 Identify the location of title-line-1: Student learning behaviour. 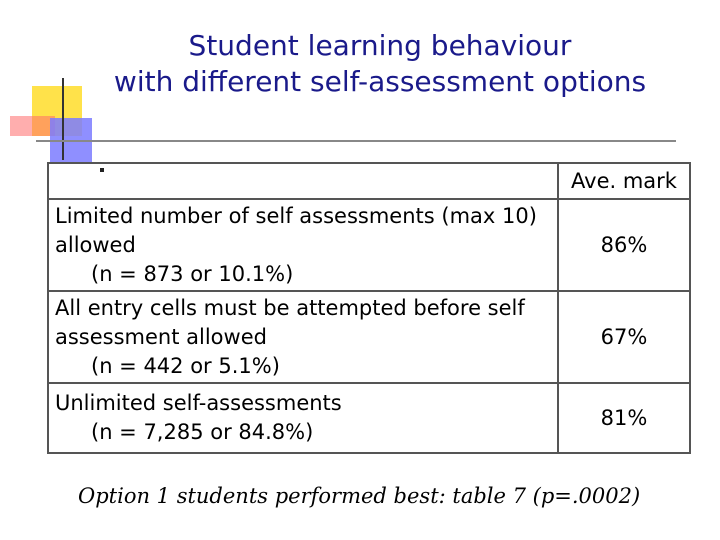
(380, 45).